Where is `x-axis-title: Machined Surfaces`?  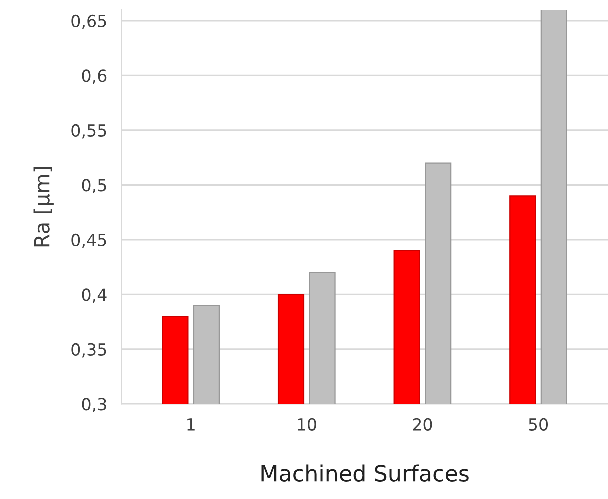
x-axis-title: Machined Surfaces is located at coordinates (365, 473).